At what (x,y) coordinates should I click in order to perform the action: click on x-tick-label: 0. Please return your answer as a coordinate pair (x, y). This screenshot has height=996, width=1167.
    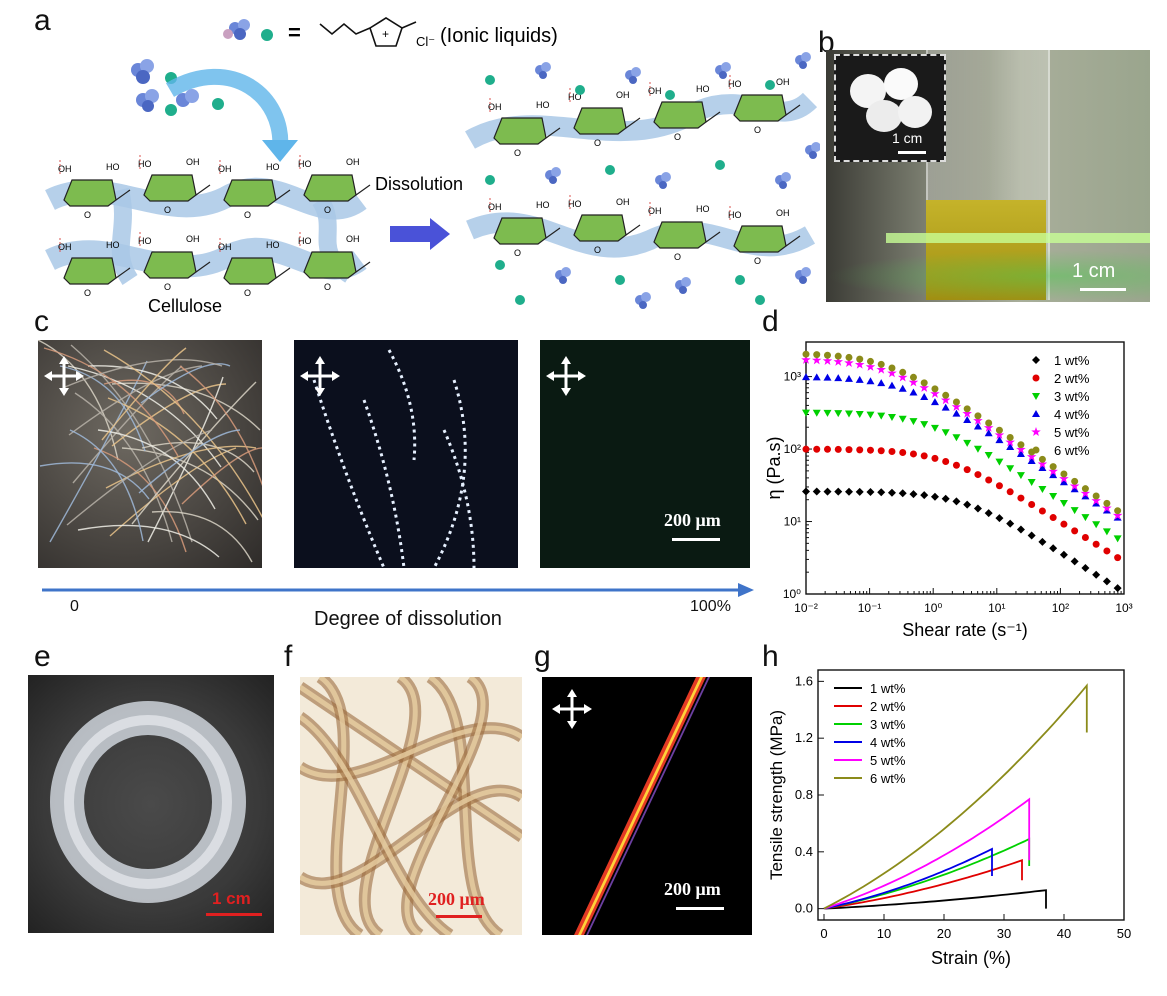
    Looking at the image, I should click on (823, 933).